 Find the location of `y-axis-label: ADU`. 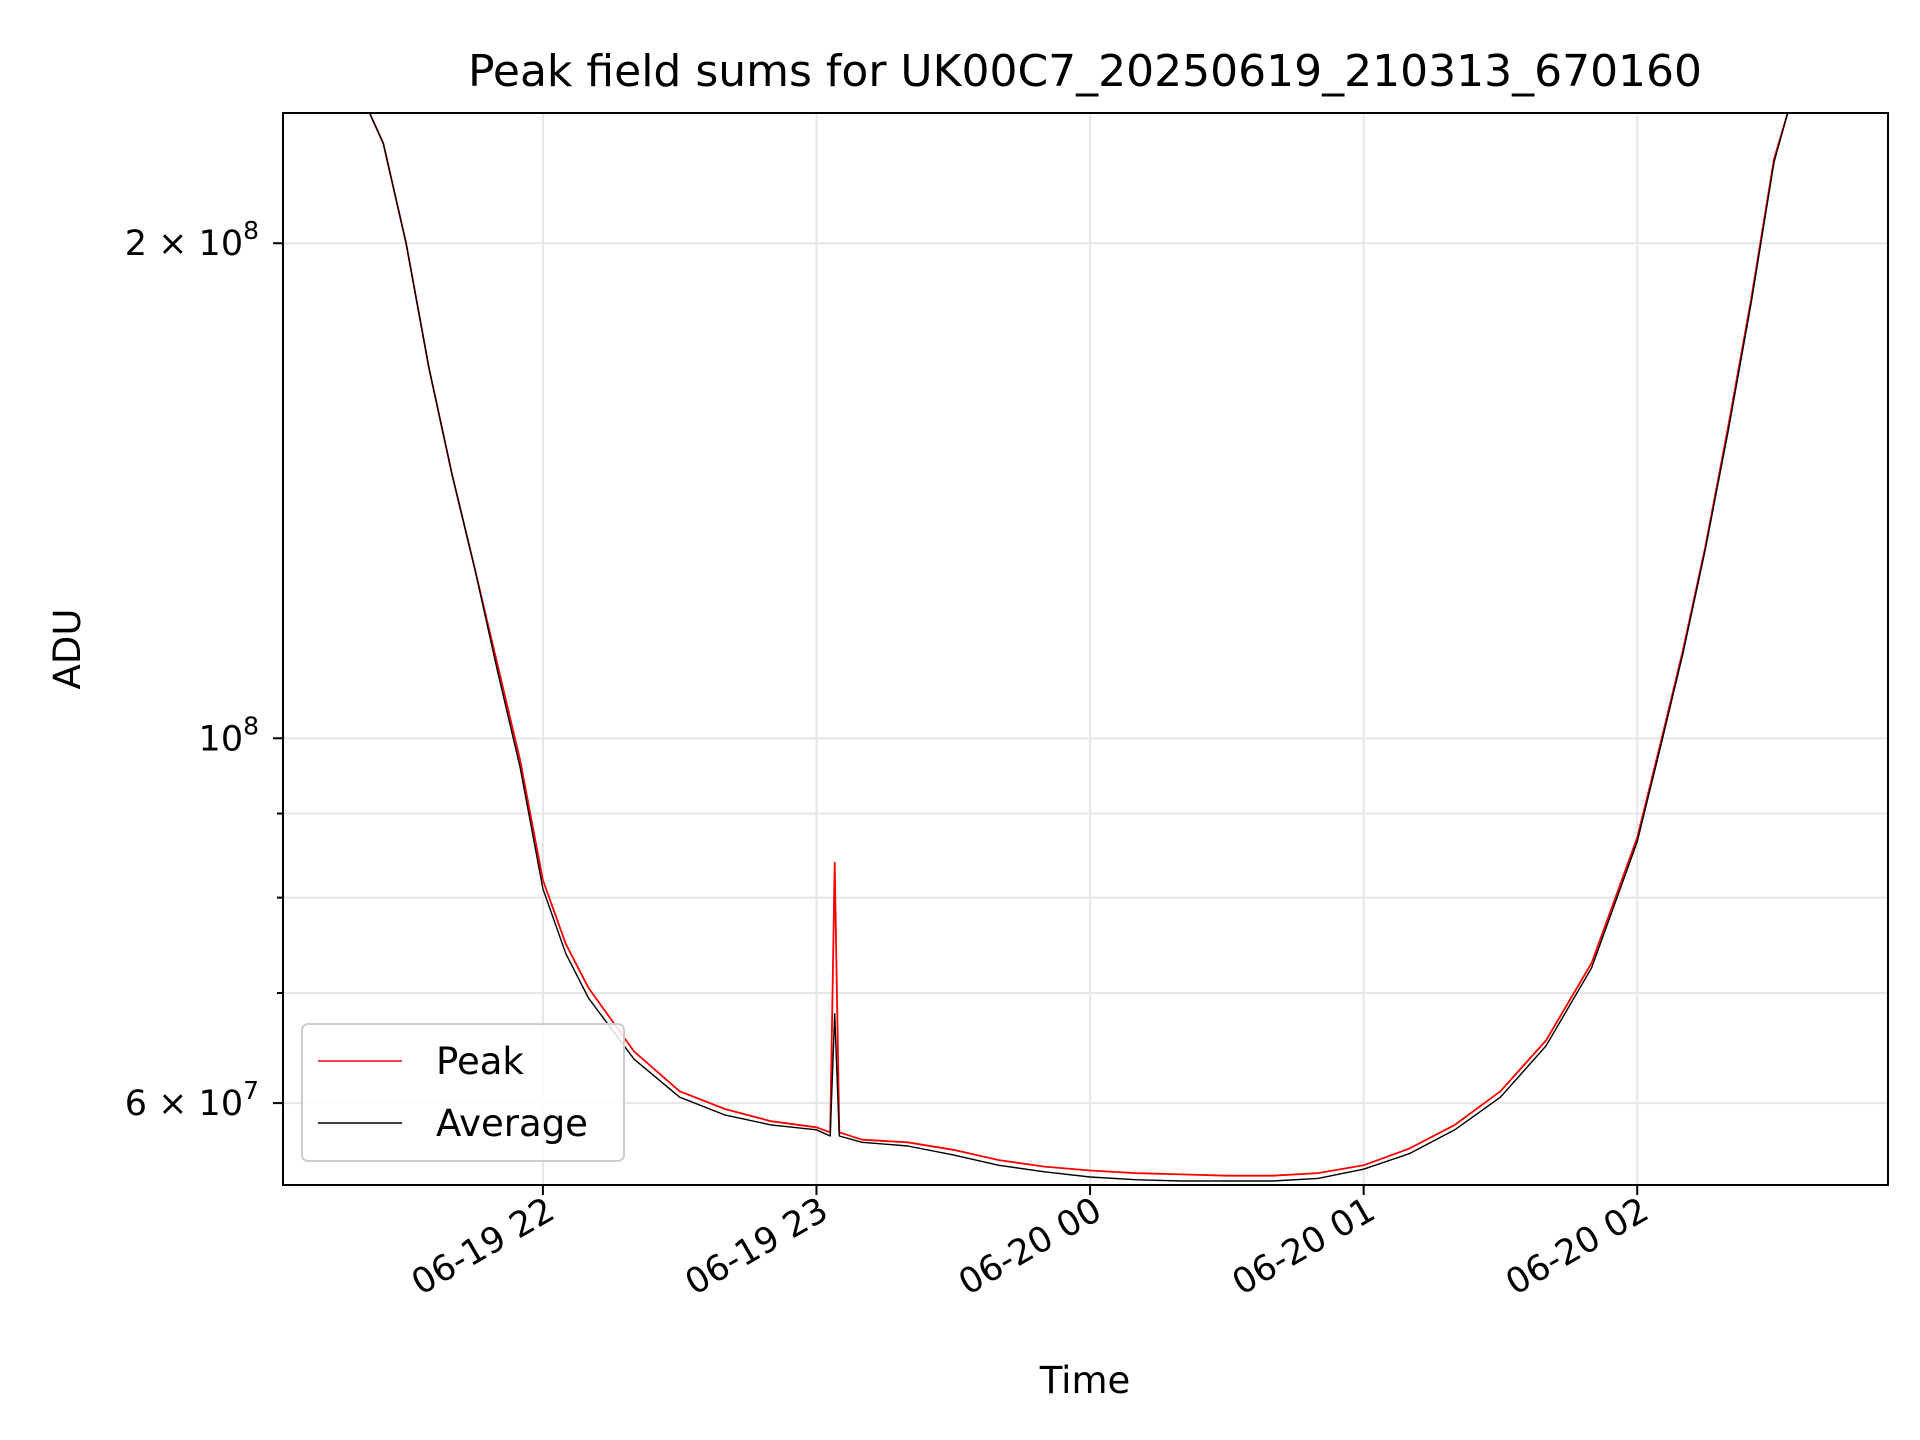

y-axis-label: ADU is located at coordinates (67, 649).